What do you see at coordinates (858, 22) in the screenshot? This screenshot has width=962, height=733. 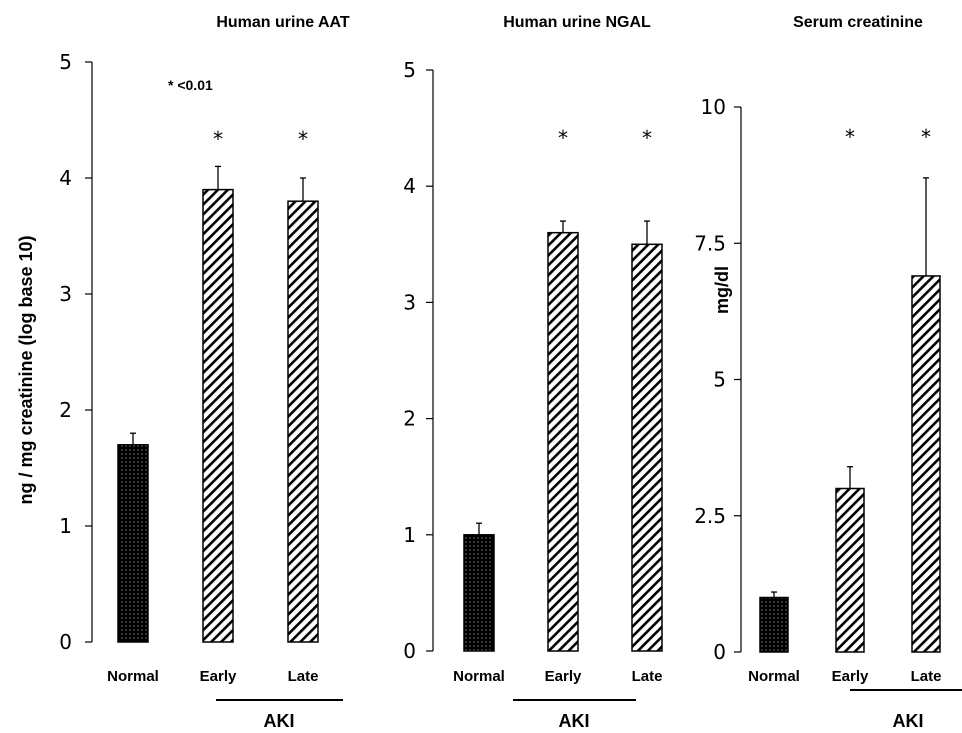 I see `panel-title: Serum creatinine` at bounding box center [858, 22].